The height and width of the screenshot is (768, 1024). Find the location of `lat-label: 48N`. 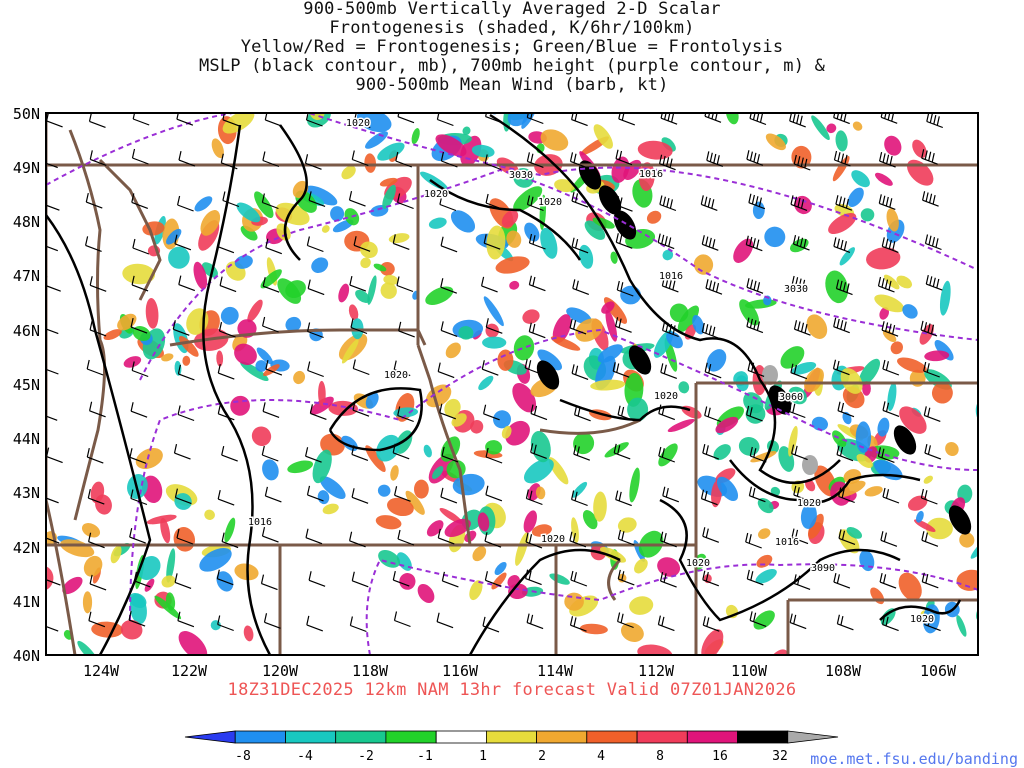

lat-label: 48N is located at coordinates (26, 222).